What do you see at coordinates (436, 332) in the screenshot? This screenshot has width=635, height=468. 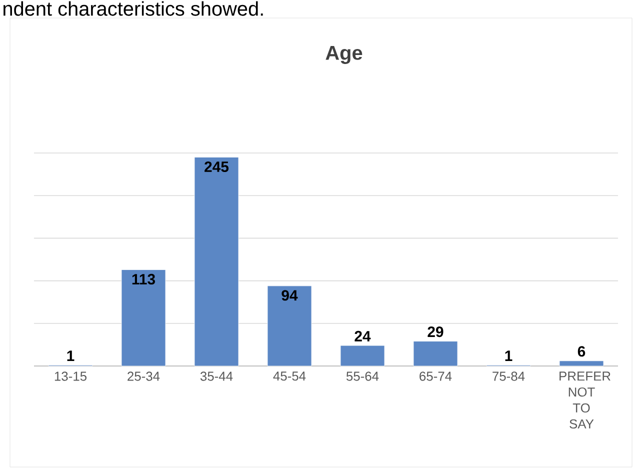 I see `data-label: 29` at bounding box center [436, 332].